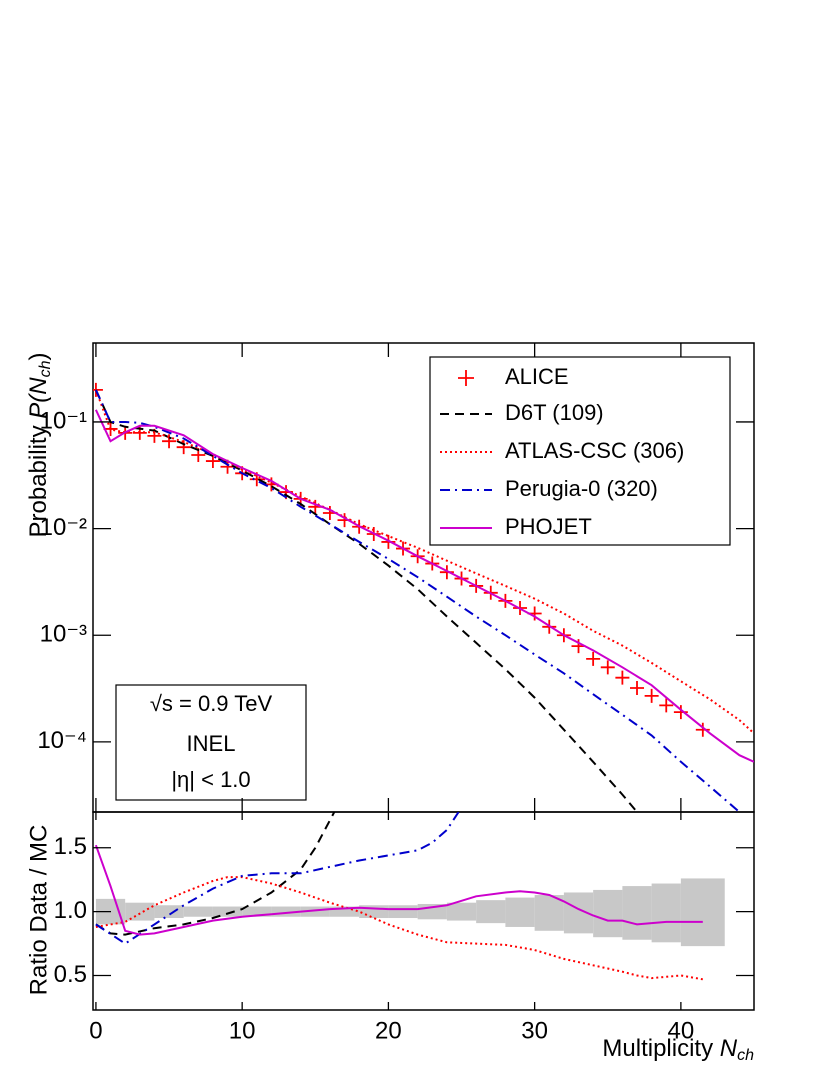 The height and width of the screenshot is (1075, 830). I want to click on x-axis-label-part: ch, so click(745, 1055).